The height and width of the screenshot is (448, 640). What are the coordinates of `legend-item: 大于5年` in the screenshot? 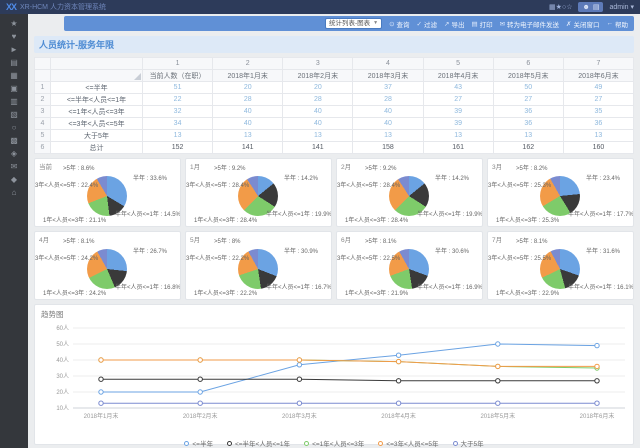 It's located at (468, 443).